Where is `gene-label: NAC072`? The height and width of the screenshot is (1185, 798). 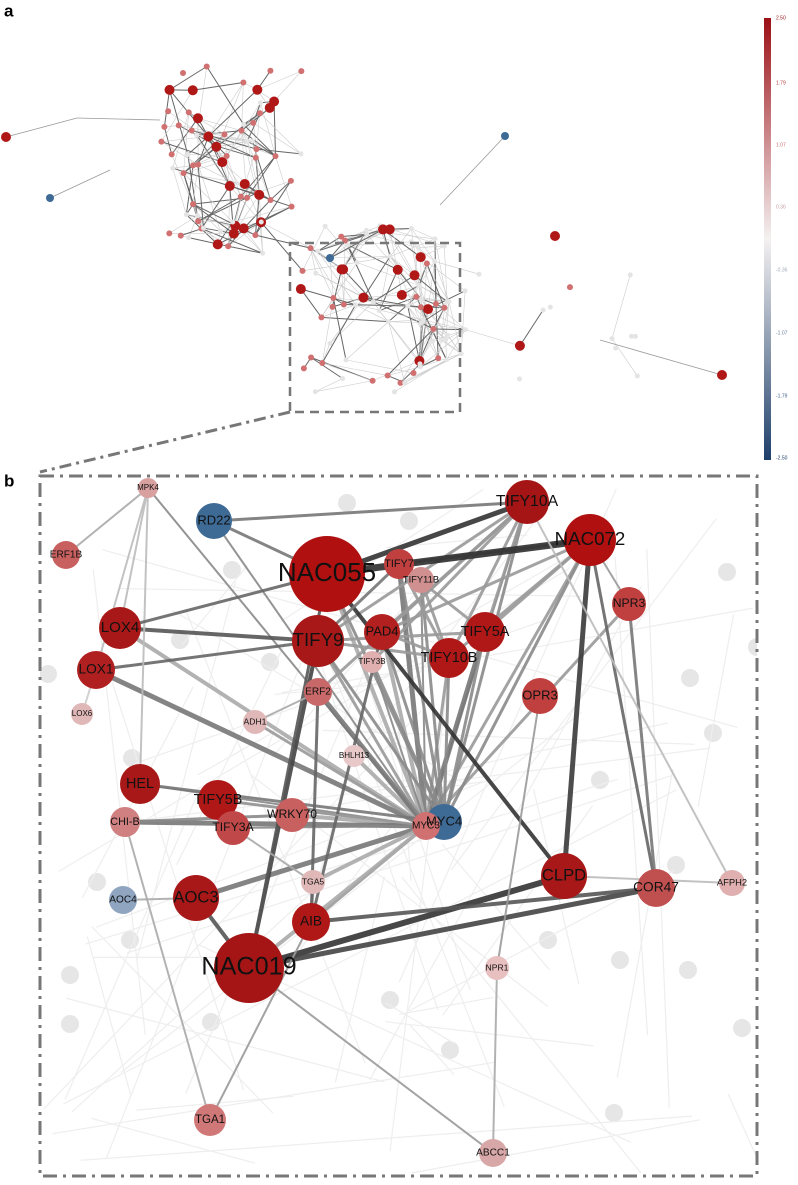
gene-label: NAC072 is located at coordinates (590, 538).